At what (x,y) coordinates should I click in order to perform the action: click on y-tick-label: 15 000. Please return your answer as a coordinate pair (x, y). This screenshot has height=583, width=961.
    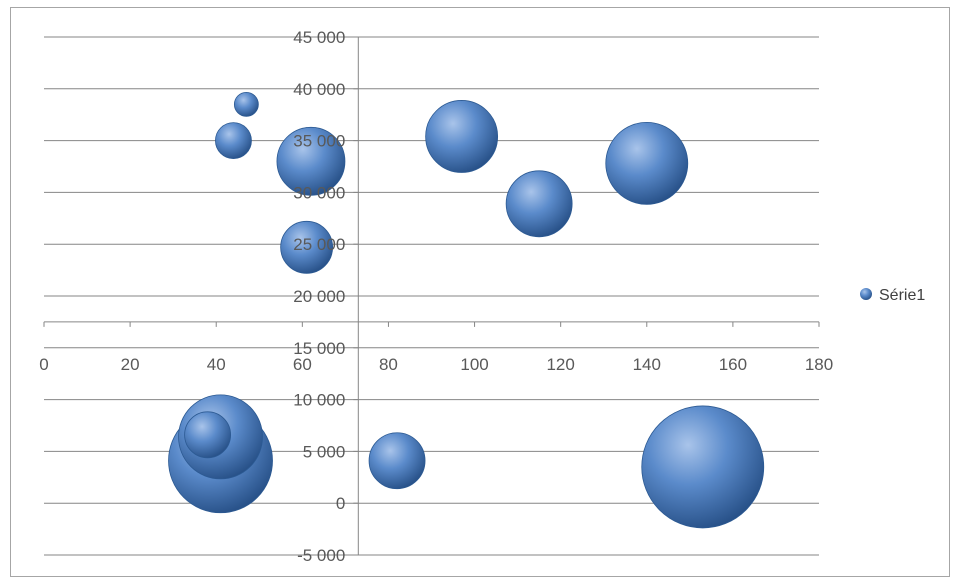
    Looking at the image, I should click on (319, 348).